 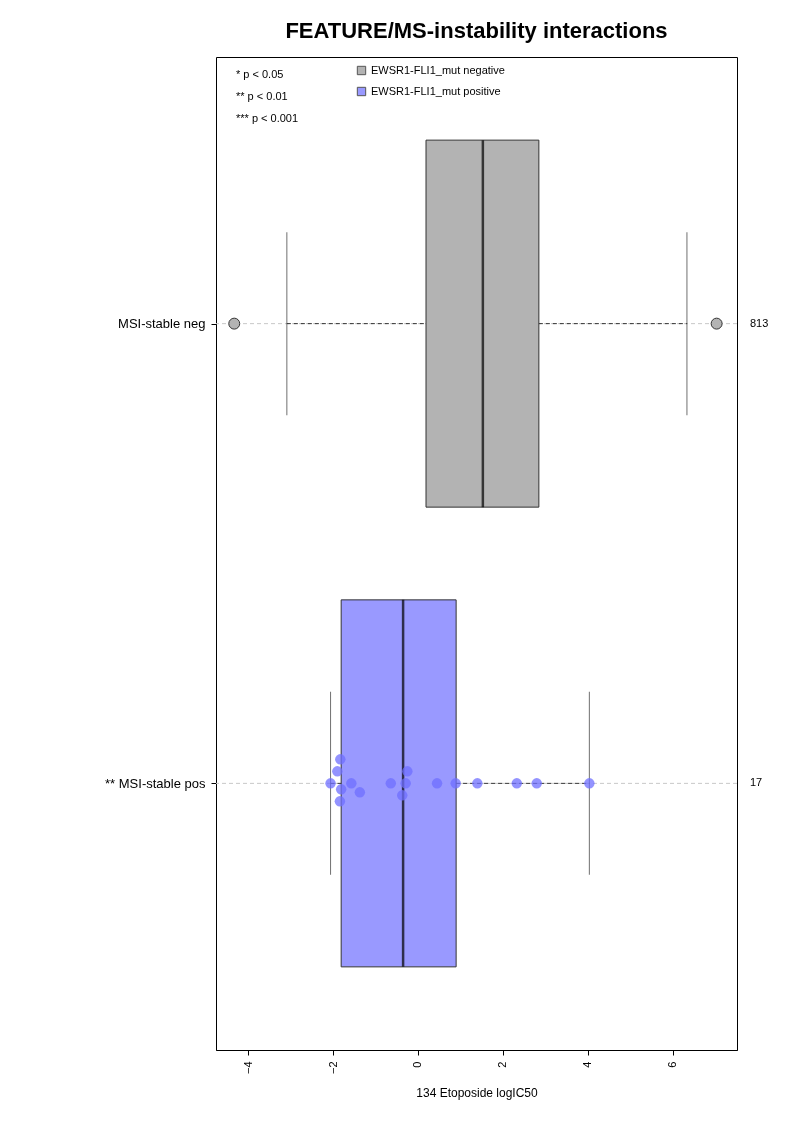 I want to click on x-tick-label: −4, so click(x=247, y=1068).